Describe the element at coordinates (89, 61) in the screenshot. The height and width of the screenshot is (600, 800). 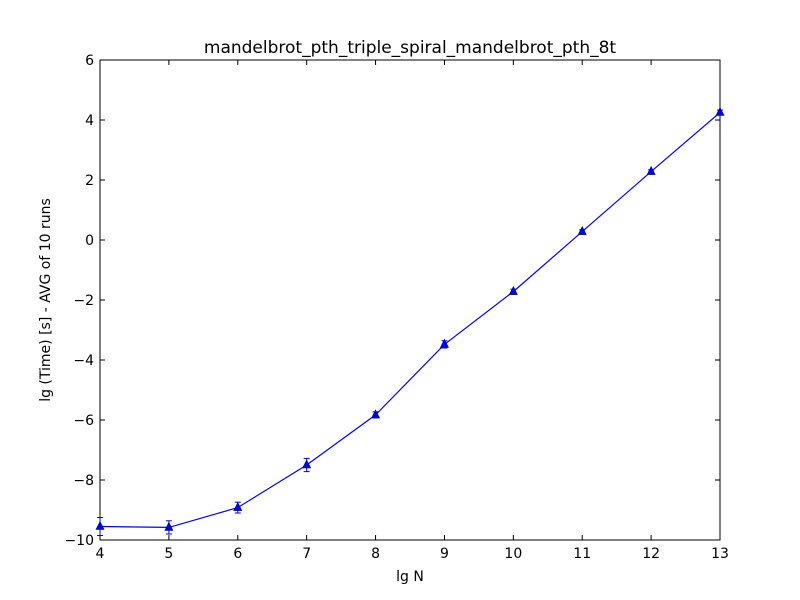
I see `y-tick-label: 6` at that location.